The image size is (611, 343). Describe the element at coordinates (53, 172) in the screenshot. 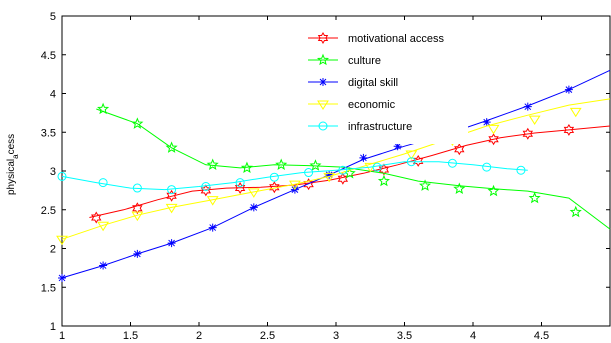

I see `y-tick-label: 3` at that location.